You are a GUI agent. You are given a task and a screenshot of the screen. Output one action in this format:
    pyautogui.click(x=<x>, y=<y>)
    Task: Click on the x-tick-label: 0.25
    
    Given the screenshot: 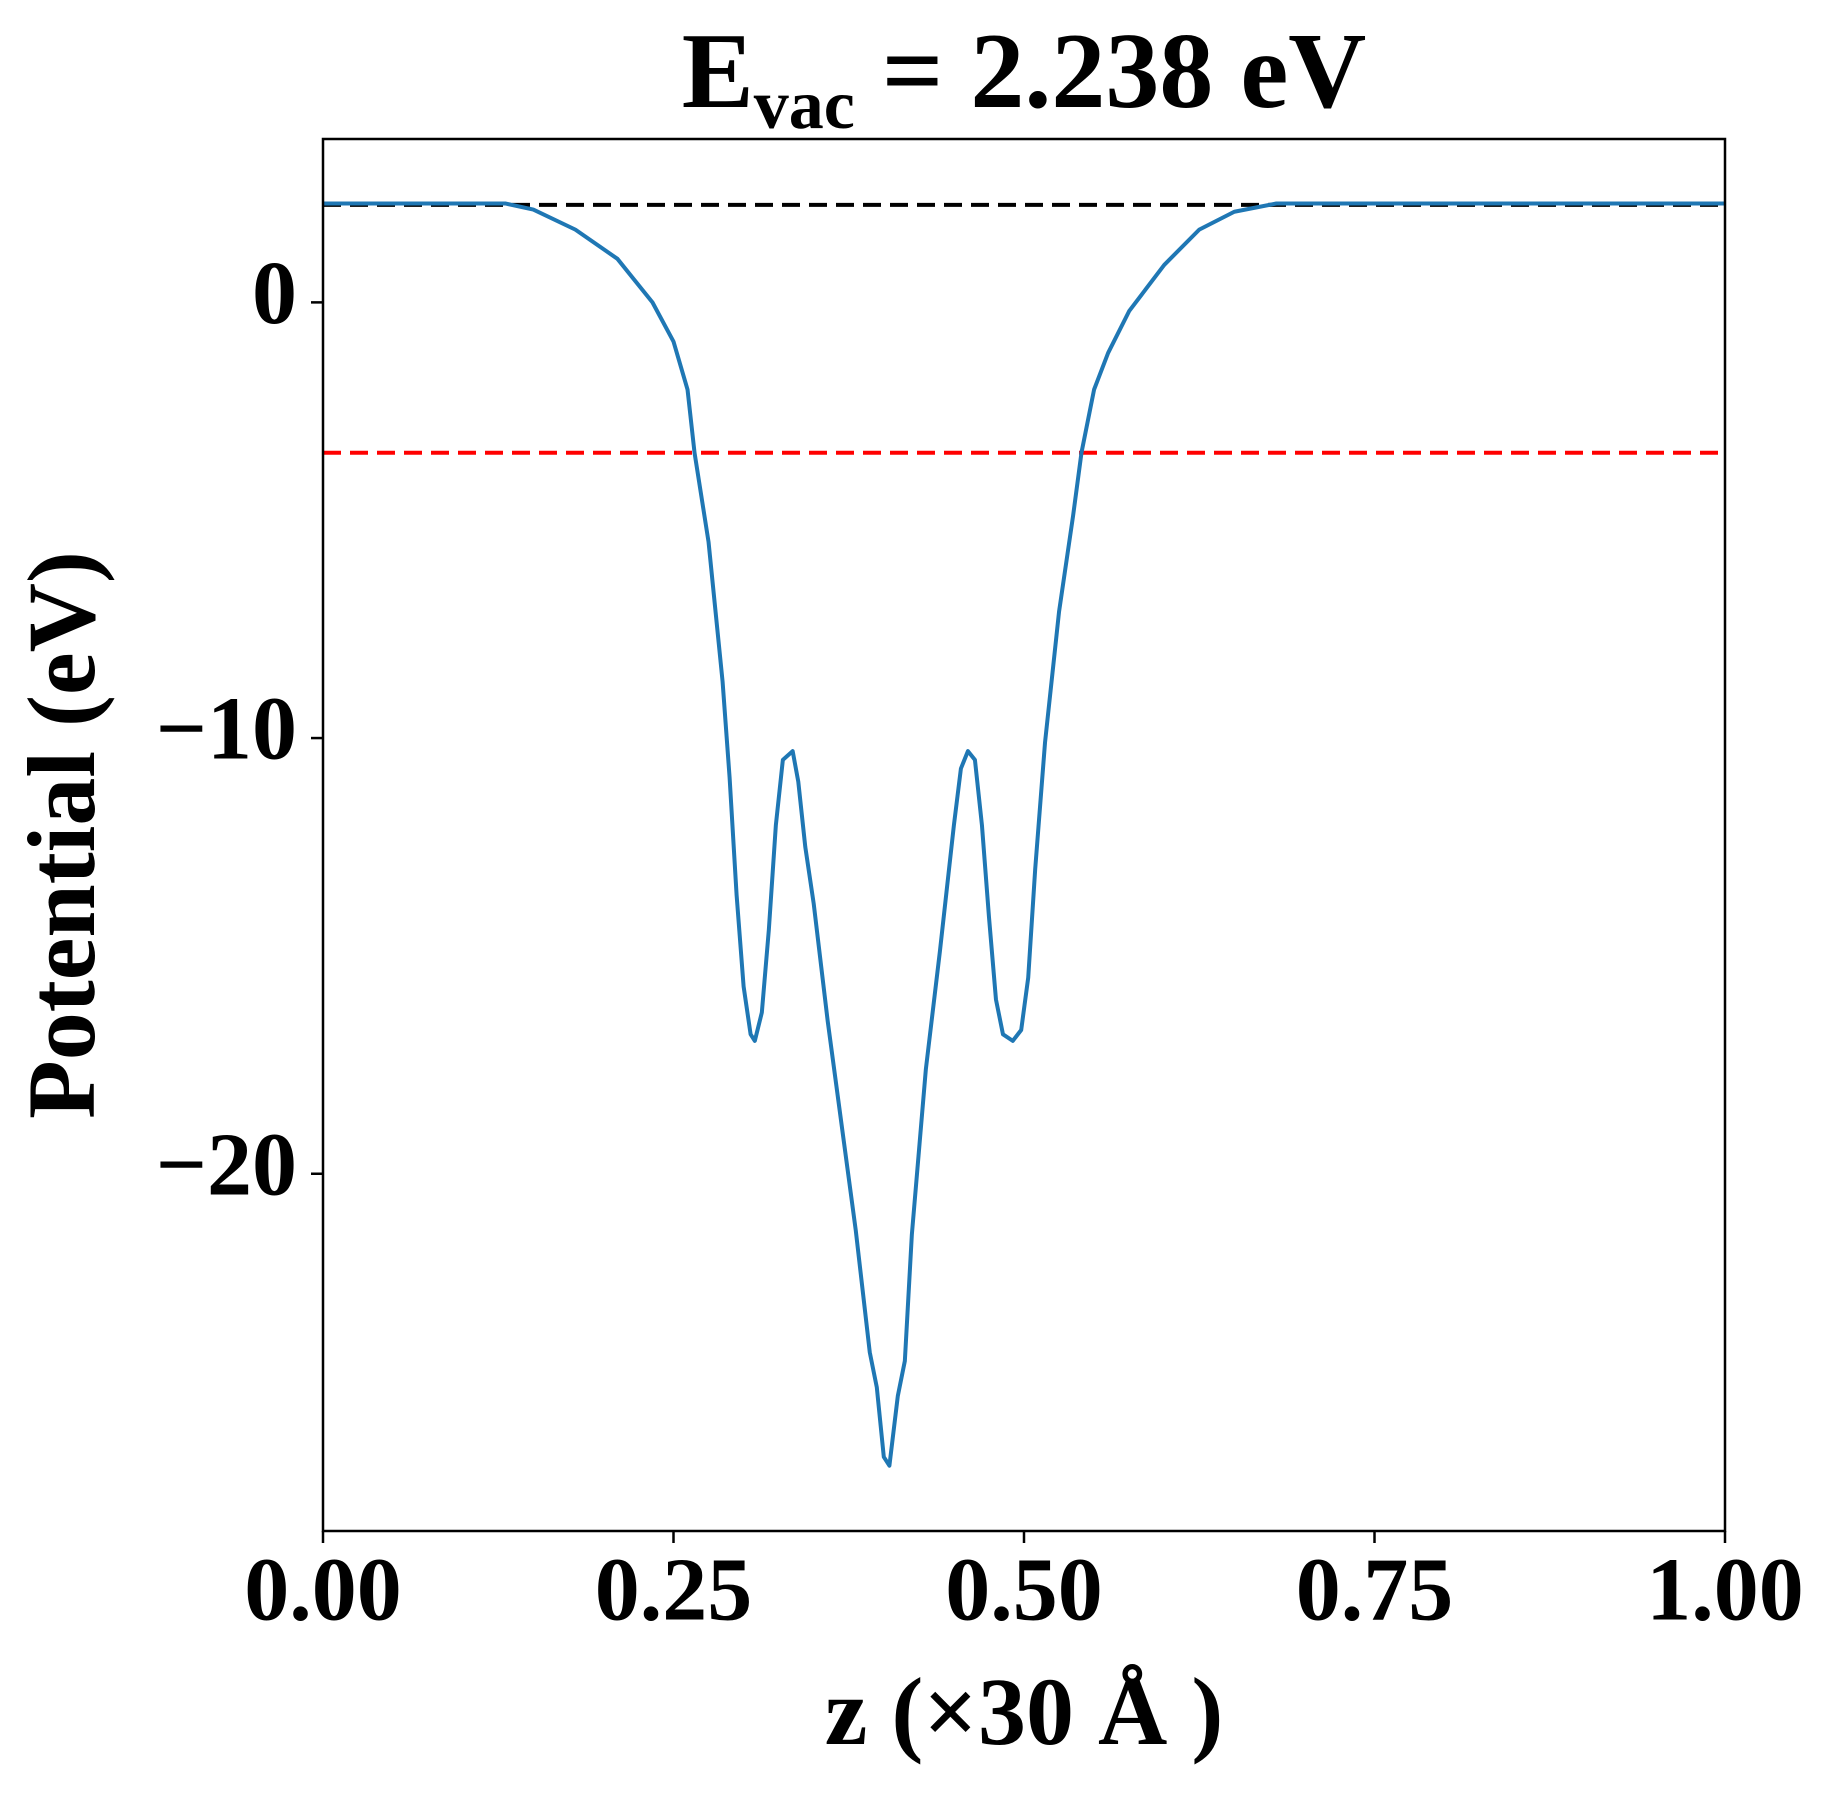 What is the action you would take?
    pyautogui.click(x=674, y=1590)
    